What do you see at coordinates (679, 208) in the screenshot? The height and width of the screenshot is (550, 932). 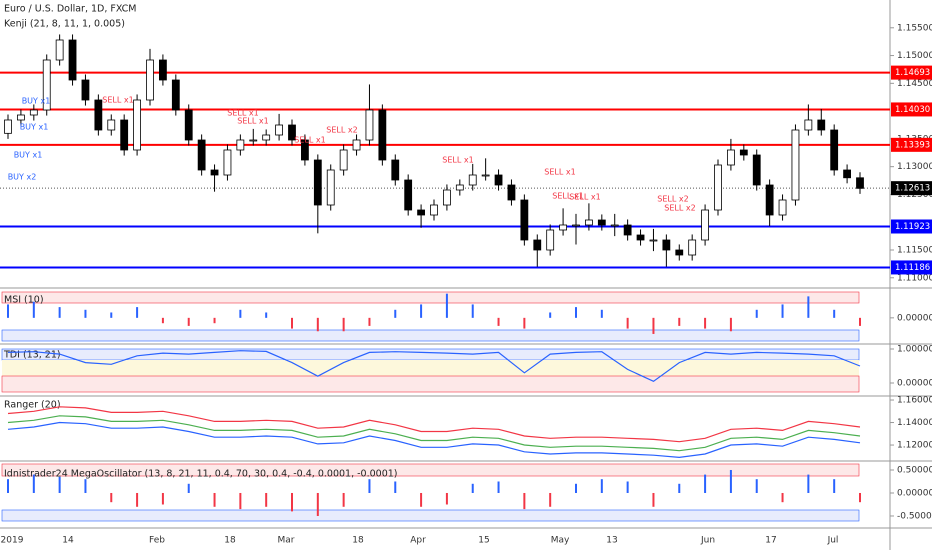 I see `signal-label: SELL x2` at bounding box center [679, 208].